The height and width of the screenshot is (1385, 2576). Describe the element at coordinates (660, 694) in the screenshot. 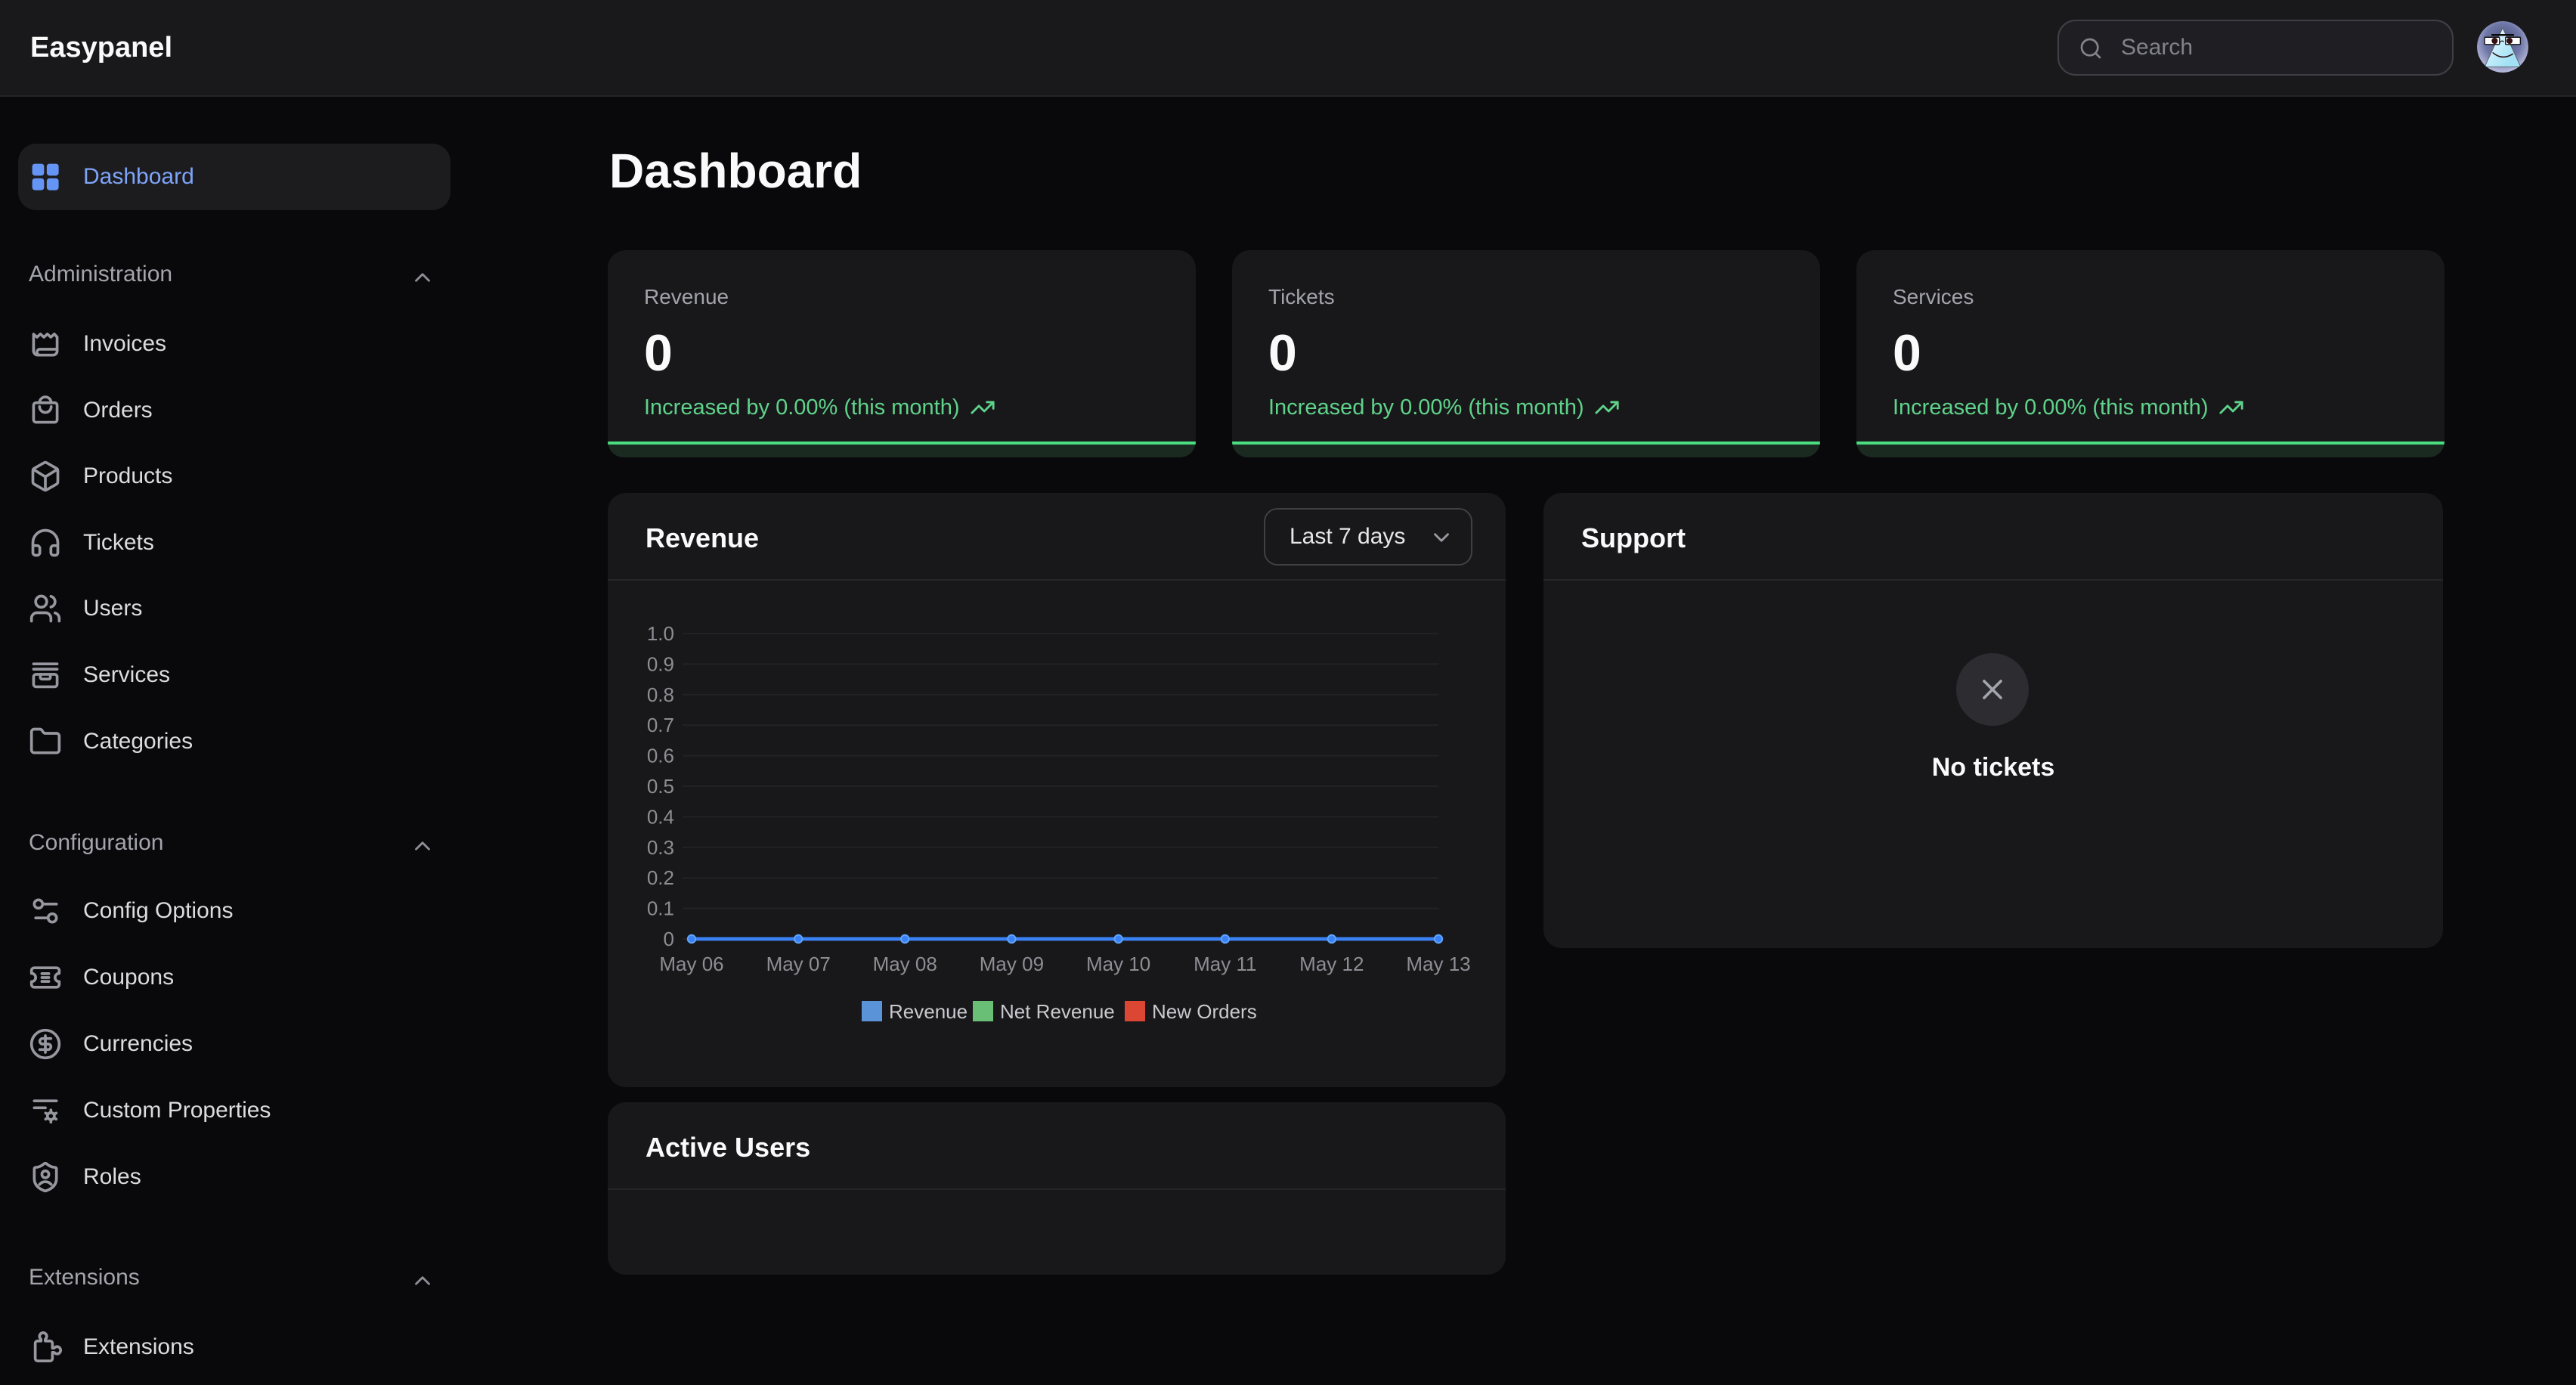

I see `svg-text: 0.8` at that location.